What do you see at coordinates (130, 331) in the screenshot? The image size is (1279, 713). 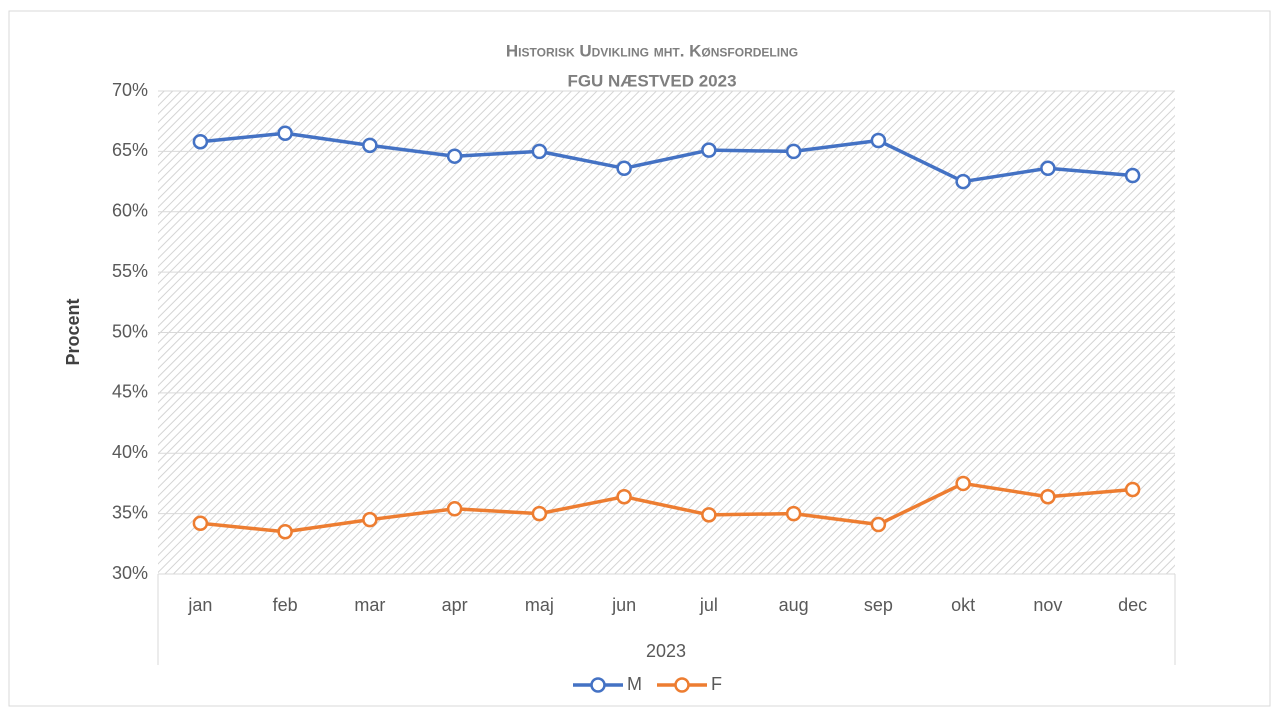 I see `y-tick-label: 50%` at bounding box center [130, 331].